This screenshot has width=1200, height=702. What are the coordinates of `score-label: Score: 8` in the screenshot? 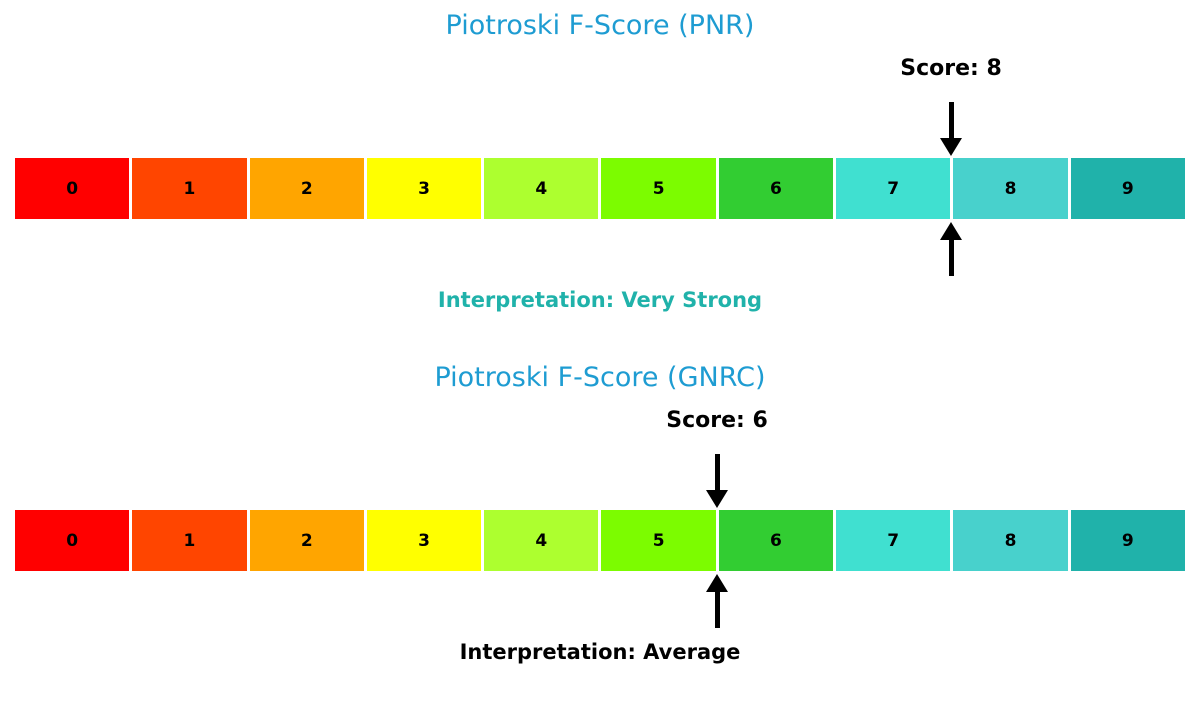 It's located at (951, 68).